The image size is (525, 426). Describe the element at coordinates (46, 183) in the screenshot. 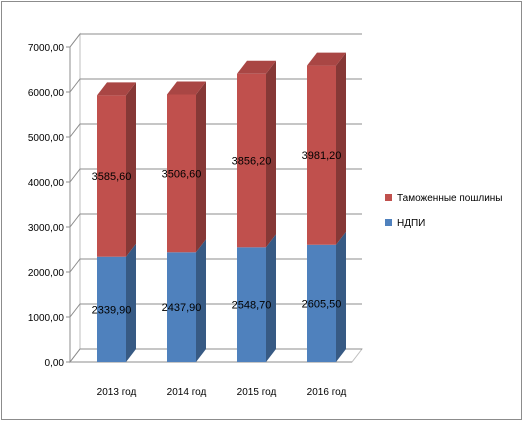

I see `y-tick-label: 4000,00` at that location.